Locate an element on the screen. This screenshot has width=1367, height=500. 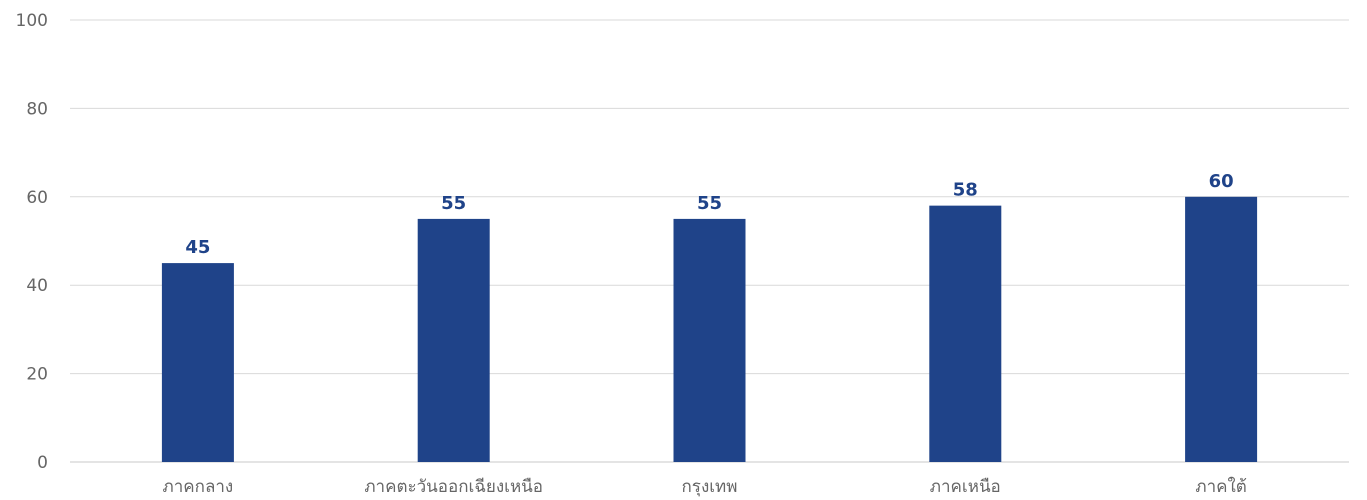
y-tick-label: 80 is located at coordinates (37, 109).